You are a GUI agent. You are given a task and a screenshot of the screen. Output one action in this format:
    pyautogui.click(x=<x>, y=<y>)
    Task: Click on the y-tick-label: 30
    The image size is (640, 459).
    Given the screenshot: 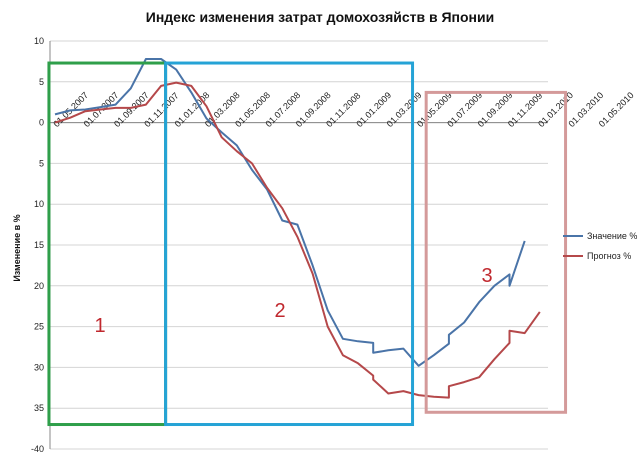 What is the action you would take?
    pyautogui.click(x=39, y=367)
    